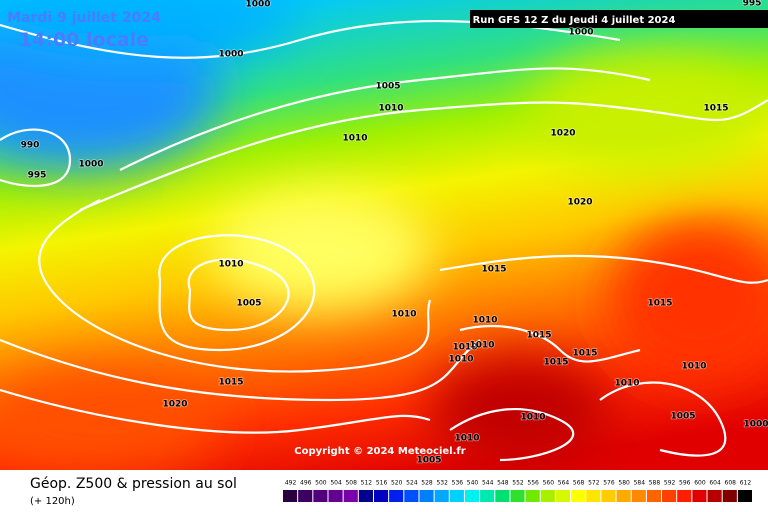  I want to click on run-banner, so click(619, 19).